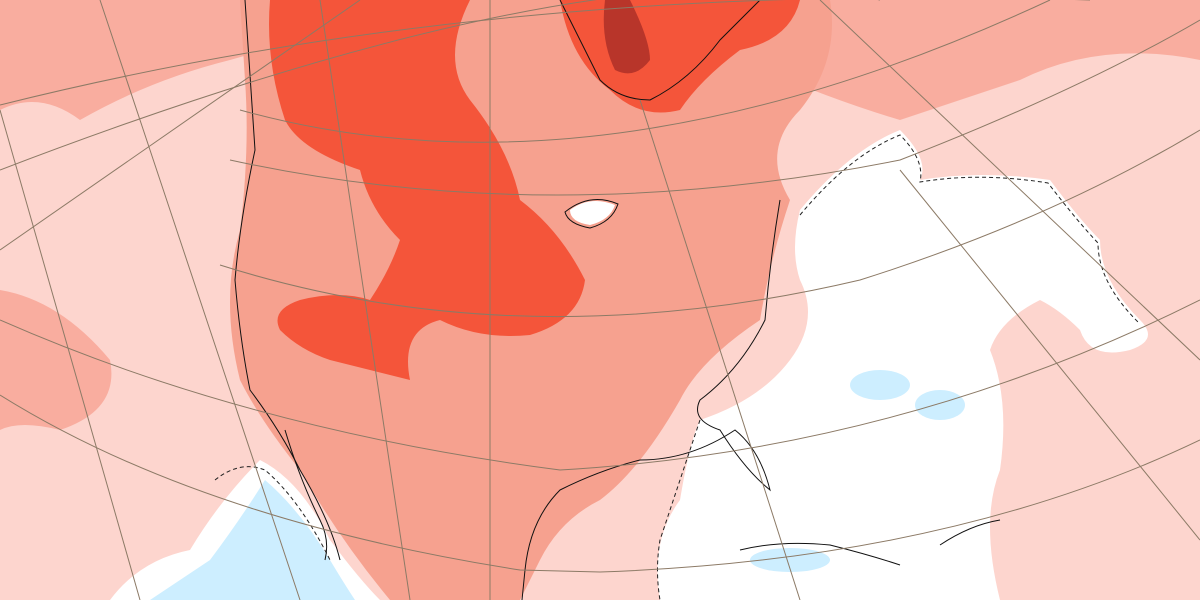  I want to click on anomaly-patch, so click(56, 360).